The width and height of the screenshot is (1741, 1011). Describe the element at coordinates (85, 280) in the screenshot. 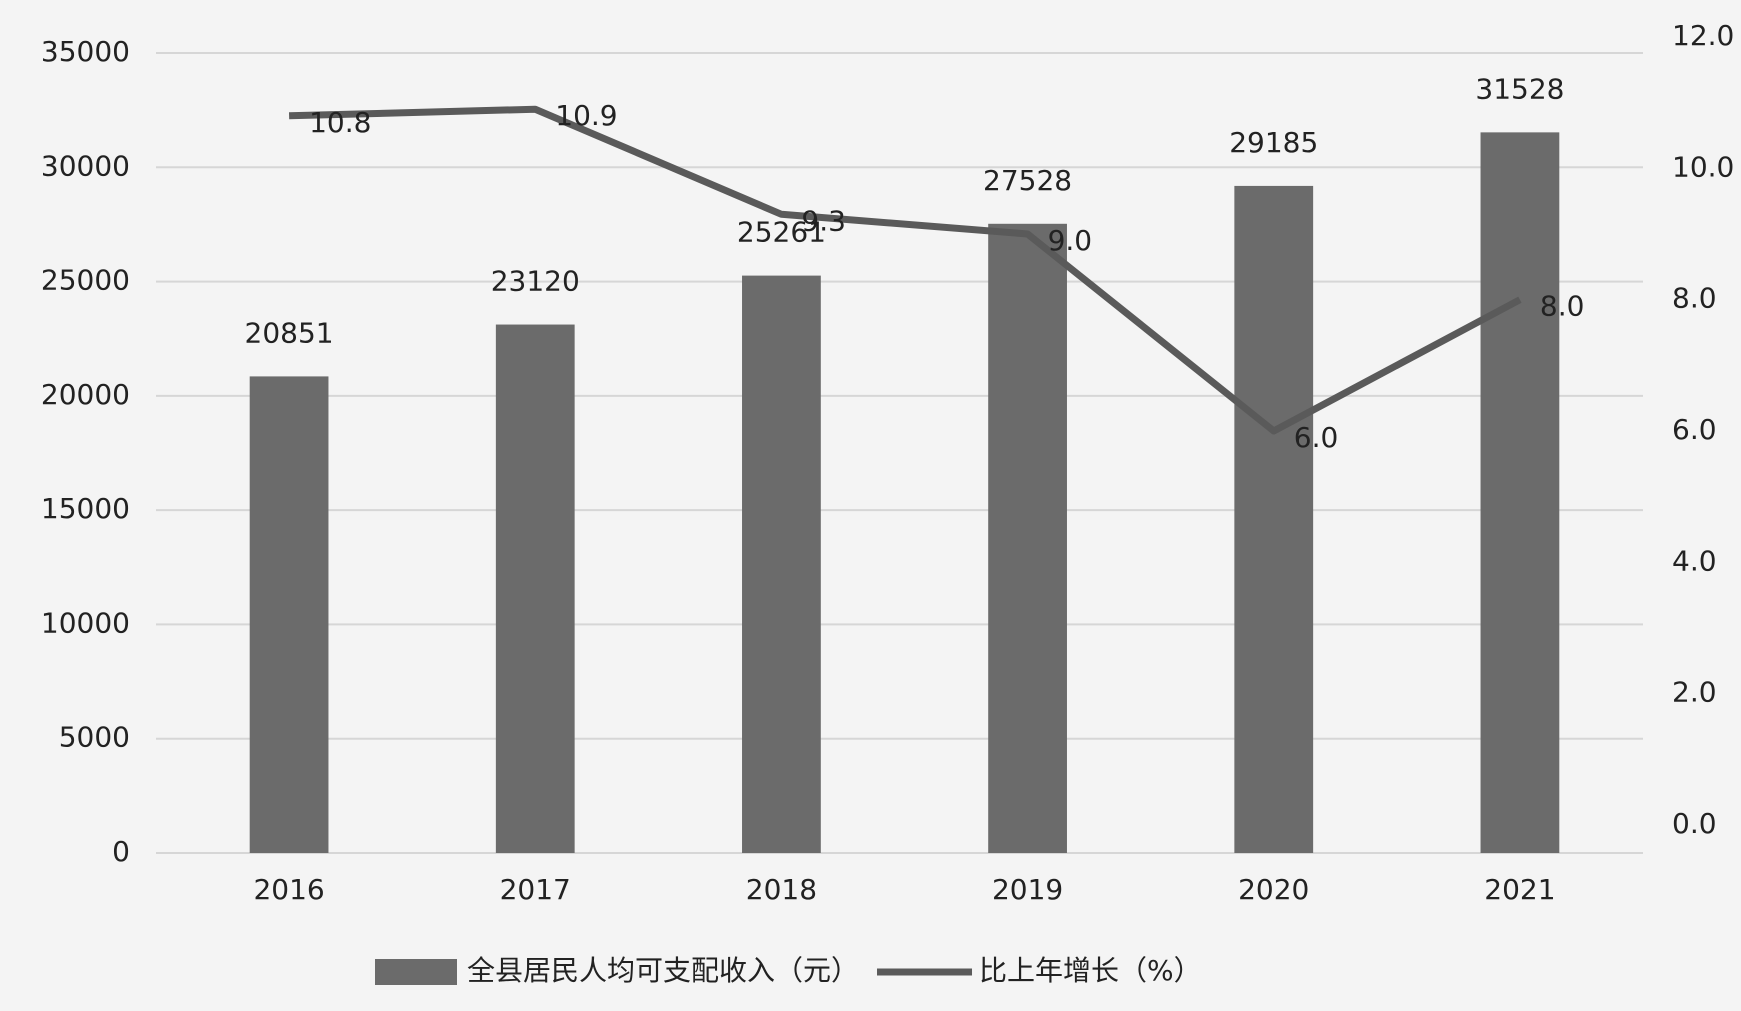

I see `y-tick-label: 25000` at that location.